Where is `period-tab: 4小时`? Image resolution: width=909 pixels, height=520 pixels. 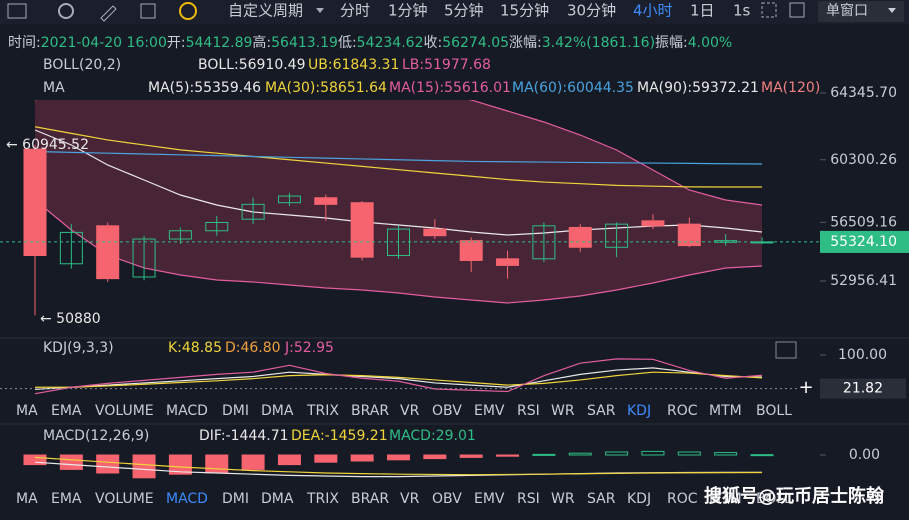
period-tab: 4小时 is located at coordinates (653, 11).